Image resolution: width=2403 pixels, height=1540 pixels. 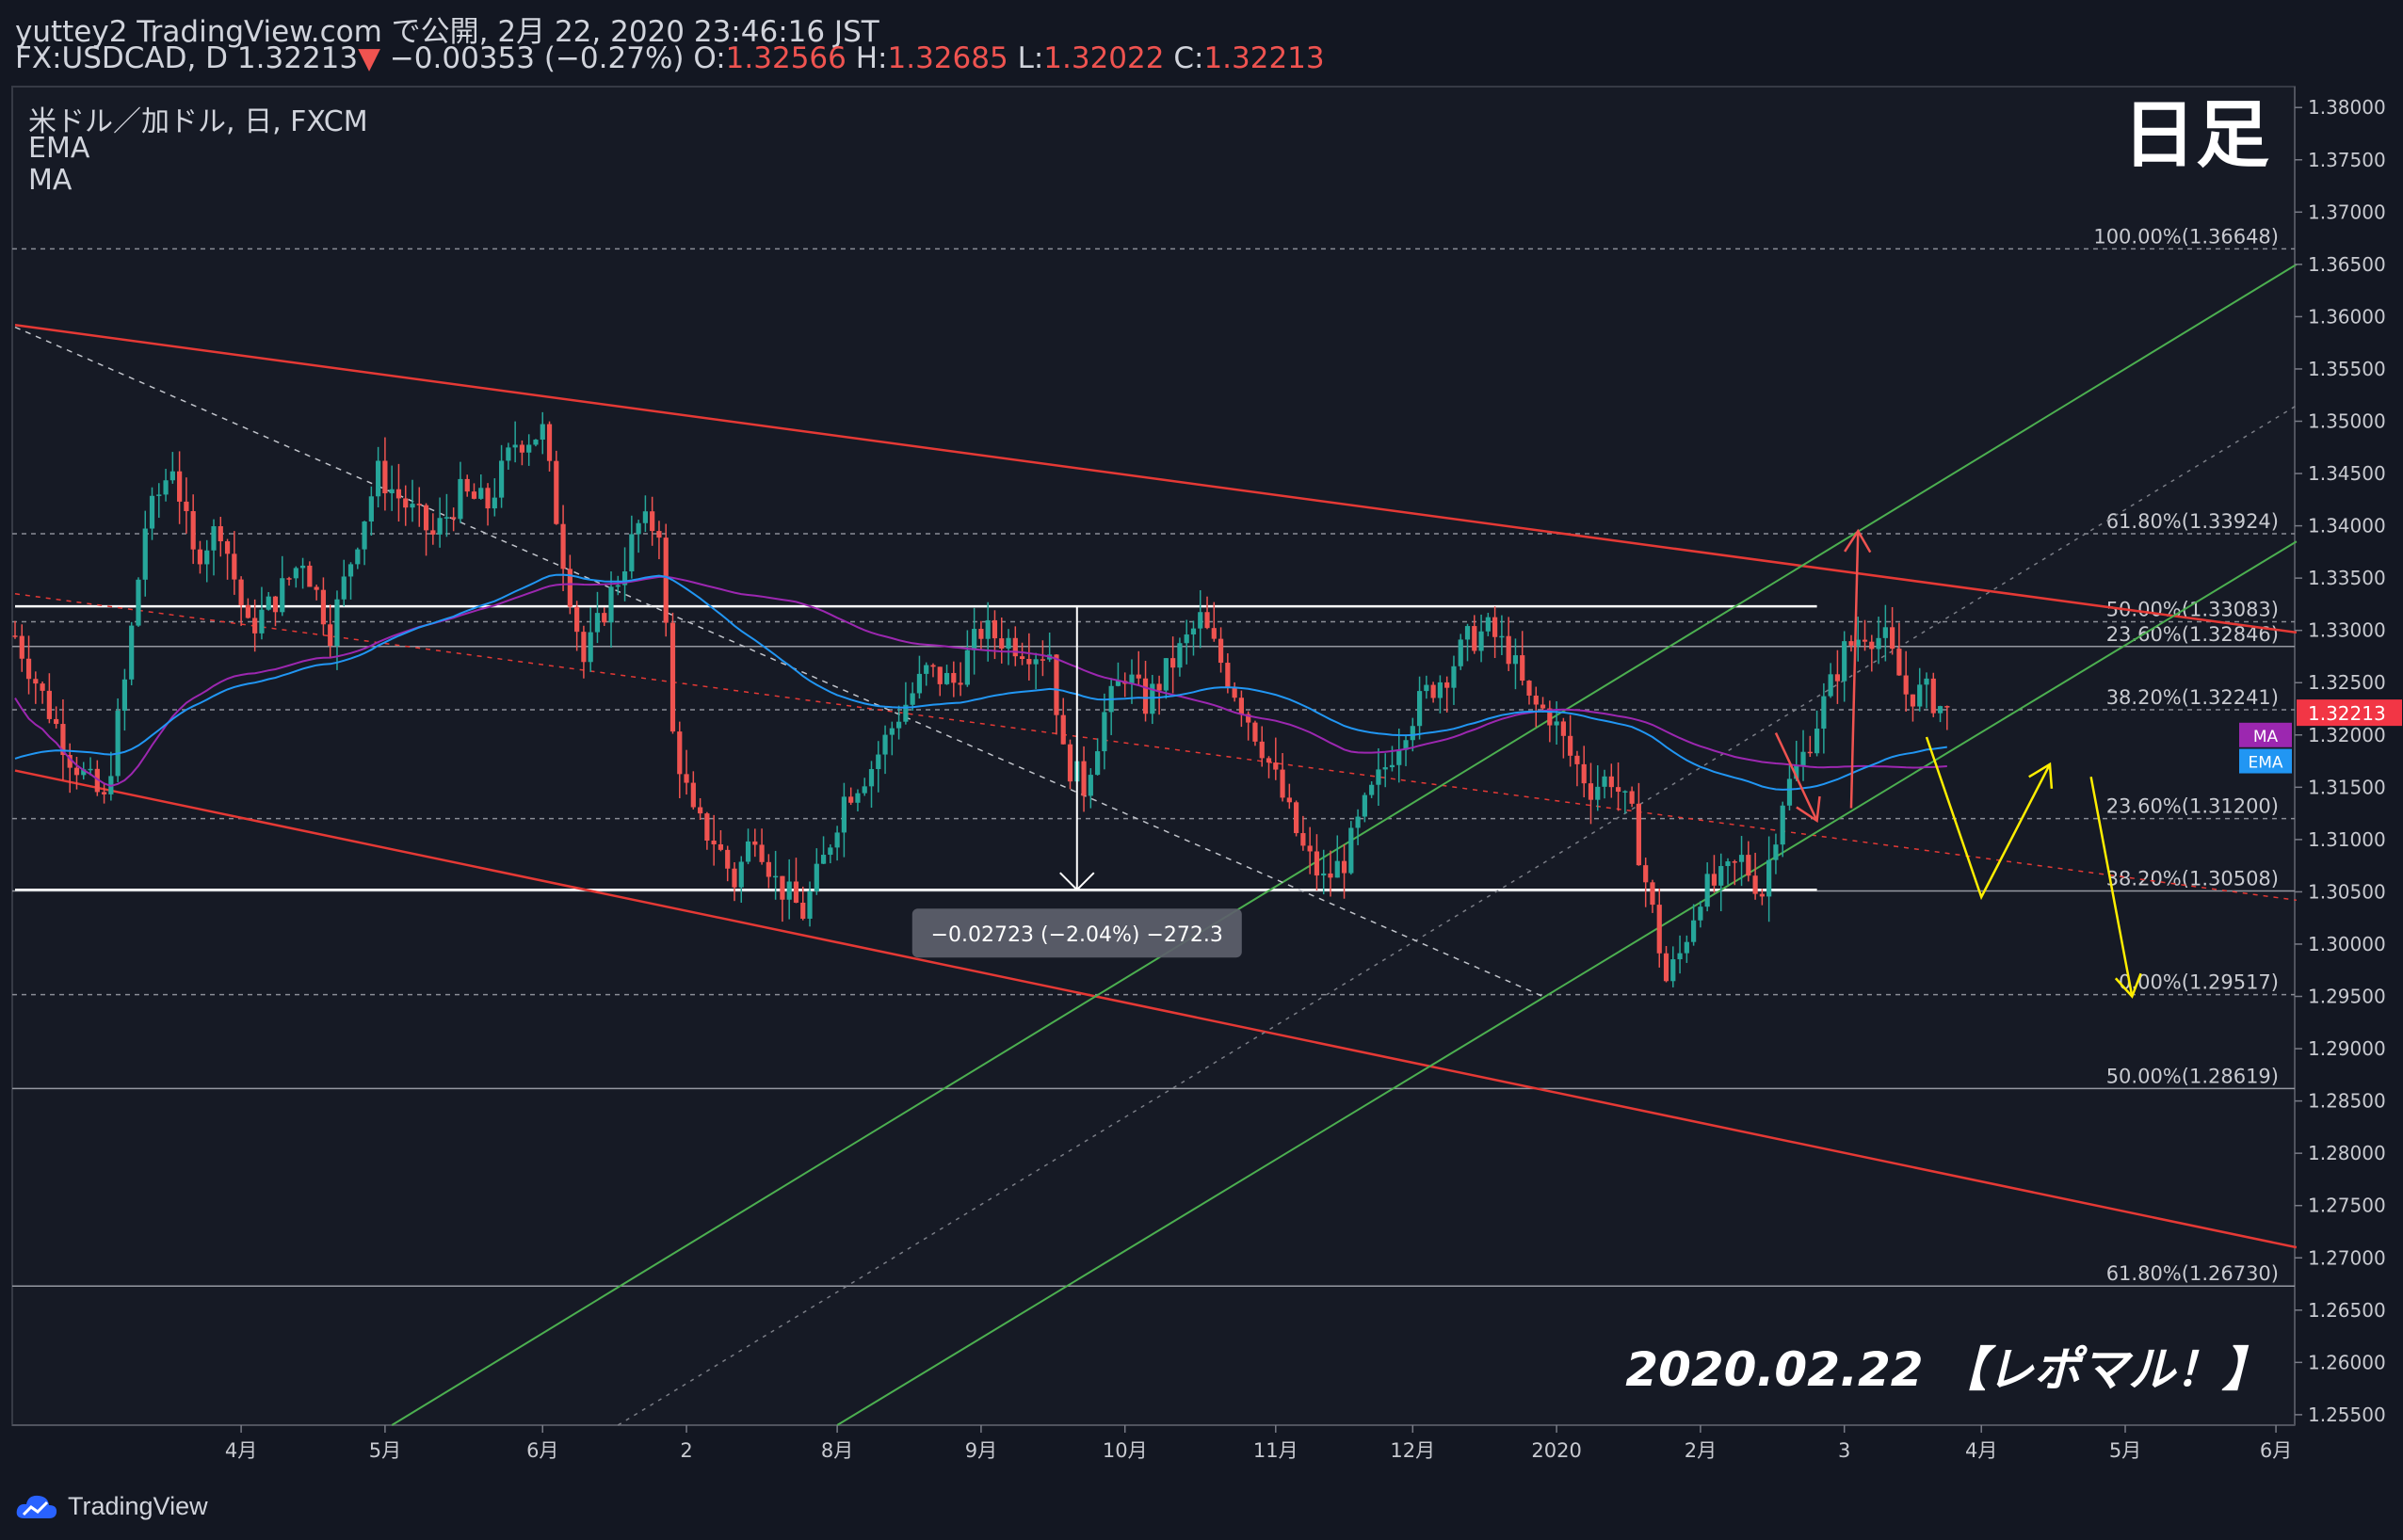 I want to click on tradingview-watermark: TradingView, so click(x=111, y=1506).